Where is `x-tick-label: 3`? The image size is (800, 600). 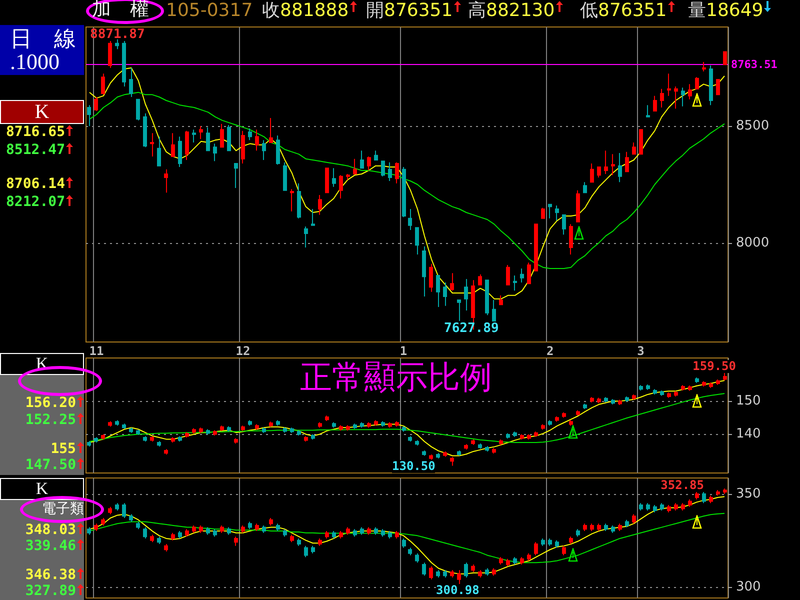 x-tick-label: 3 is located at coordinates (640, 351).